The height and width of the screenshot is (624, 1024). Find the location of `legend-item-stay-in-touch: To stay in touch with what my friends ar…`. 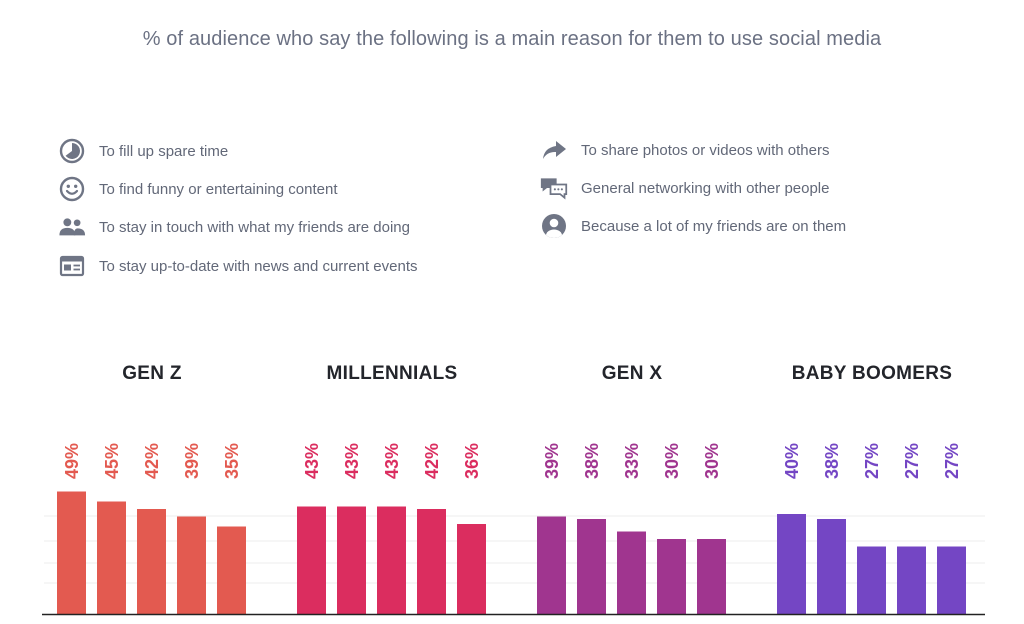

legend-item-stay-in-touch: To stay in touch with what my friends ar… is located at coordinates (234, 227).